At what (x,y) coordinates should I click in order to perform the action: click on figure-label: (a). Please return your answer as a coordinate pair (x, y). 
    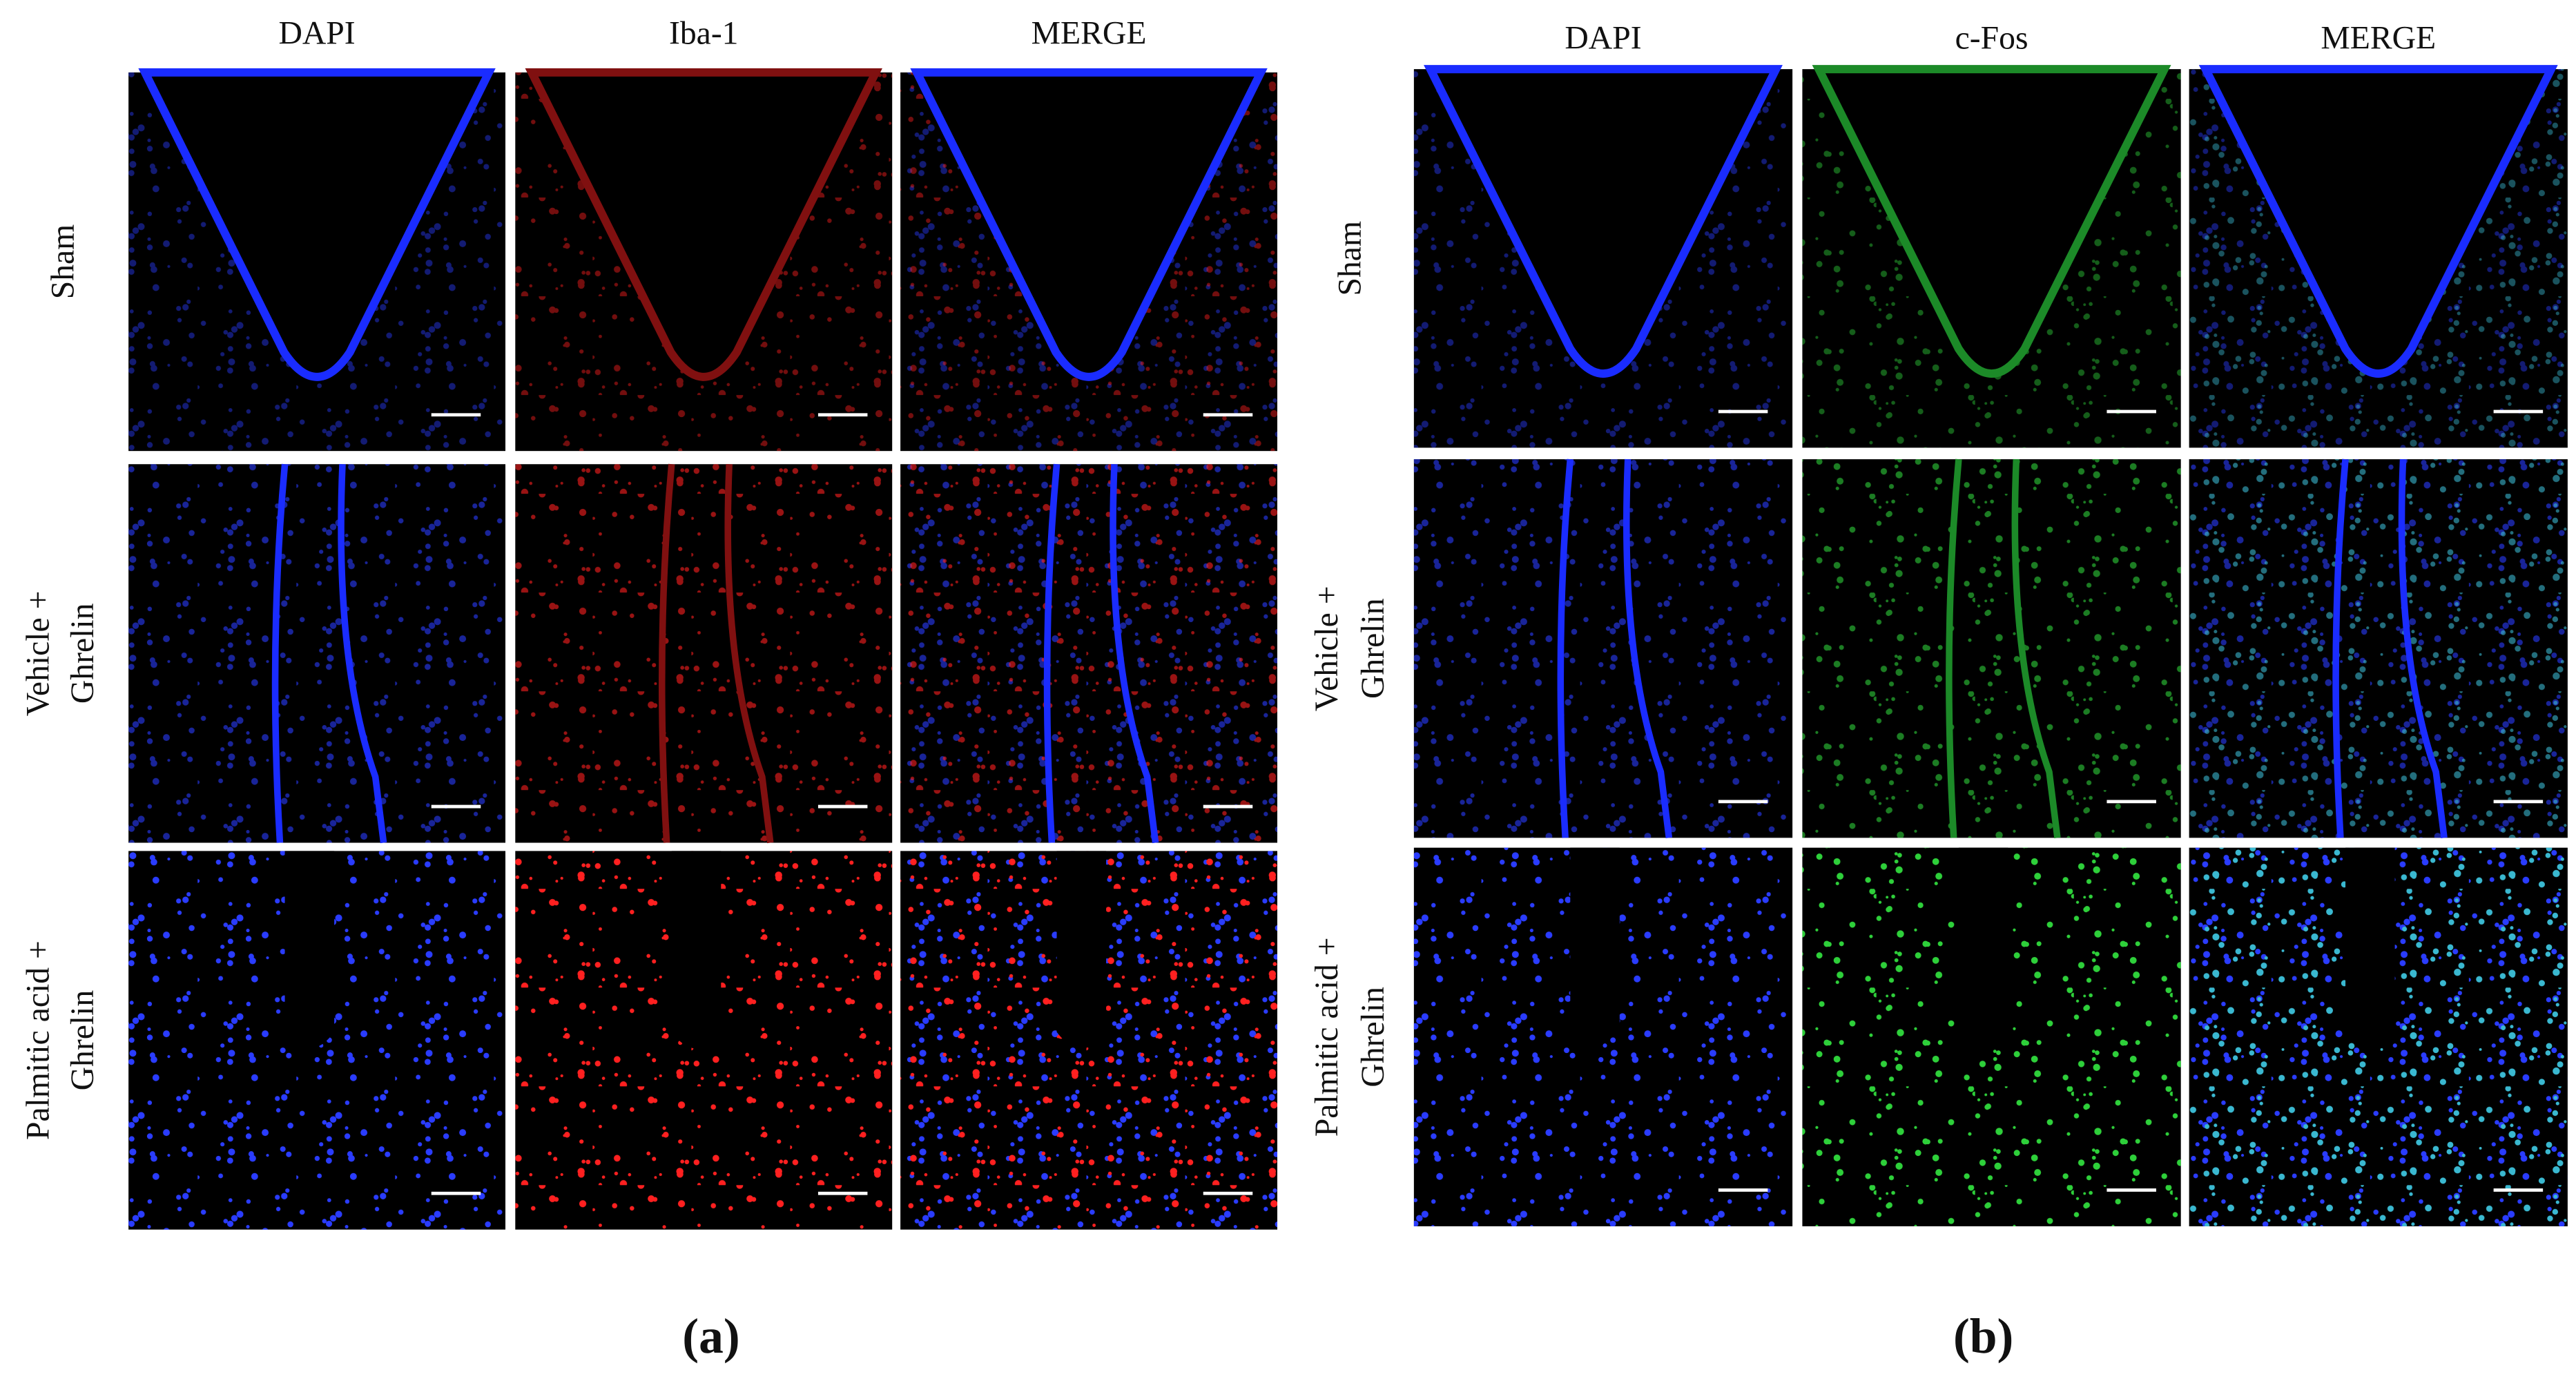
    Looking at the image, I should click on (710, 1336).